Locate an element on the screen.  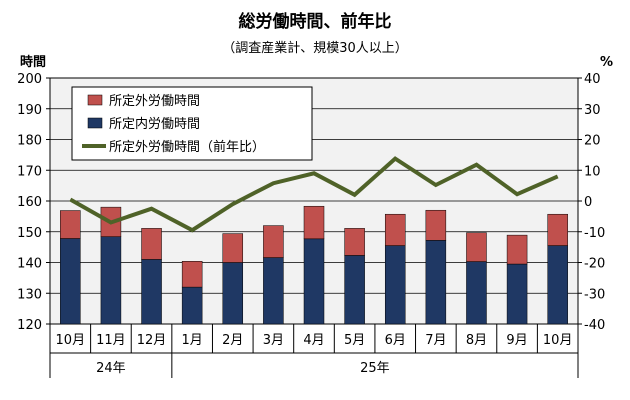
legend-box is located at coordinates (192, 123).